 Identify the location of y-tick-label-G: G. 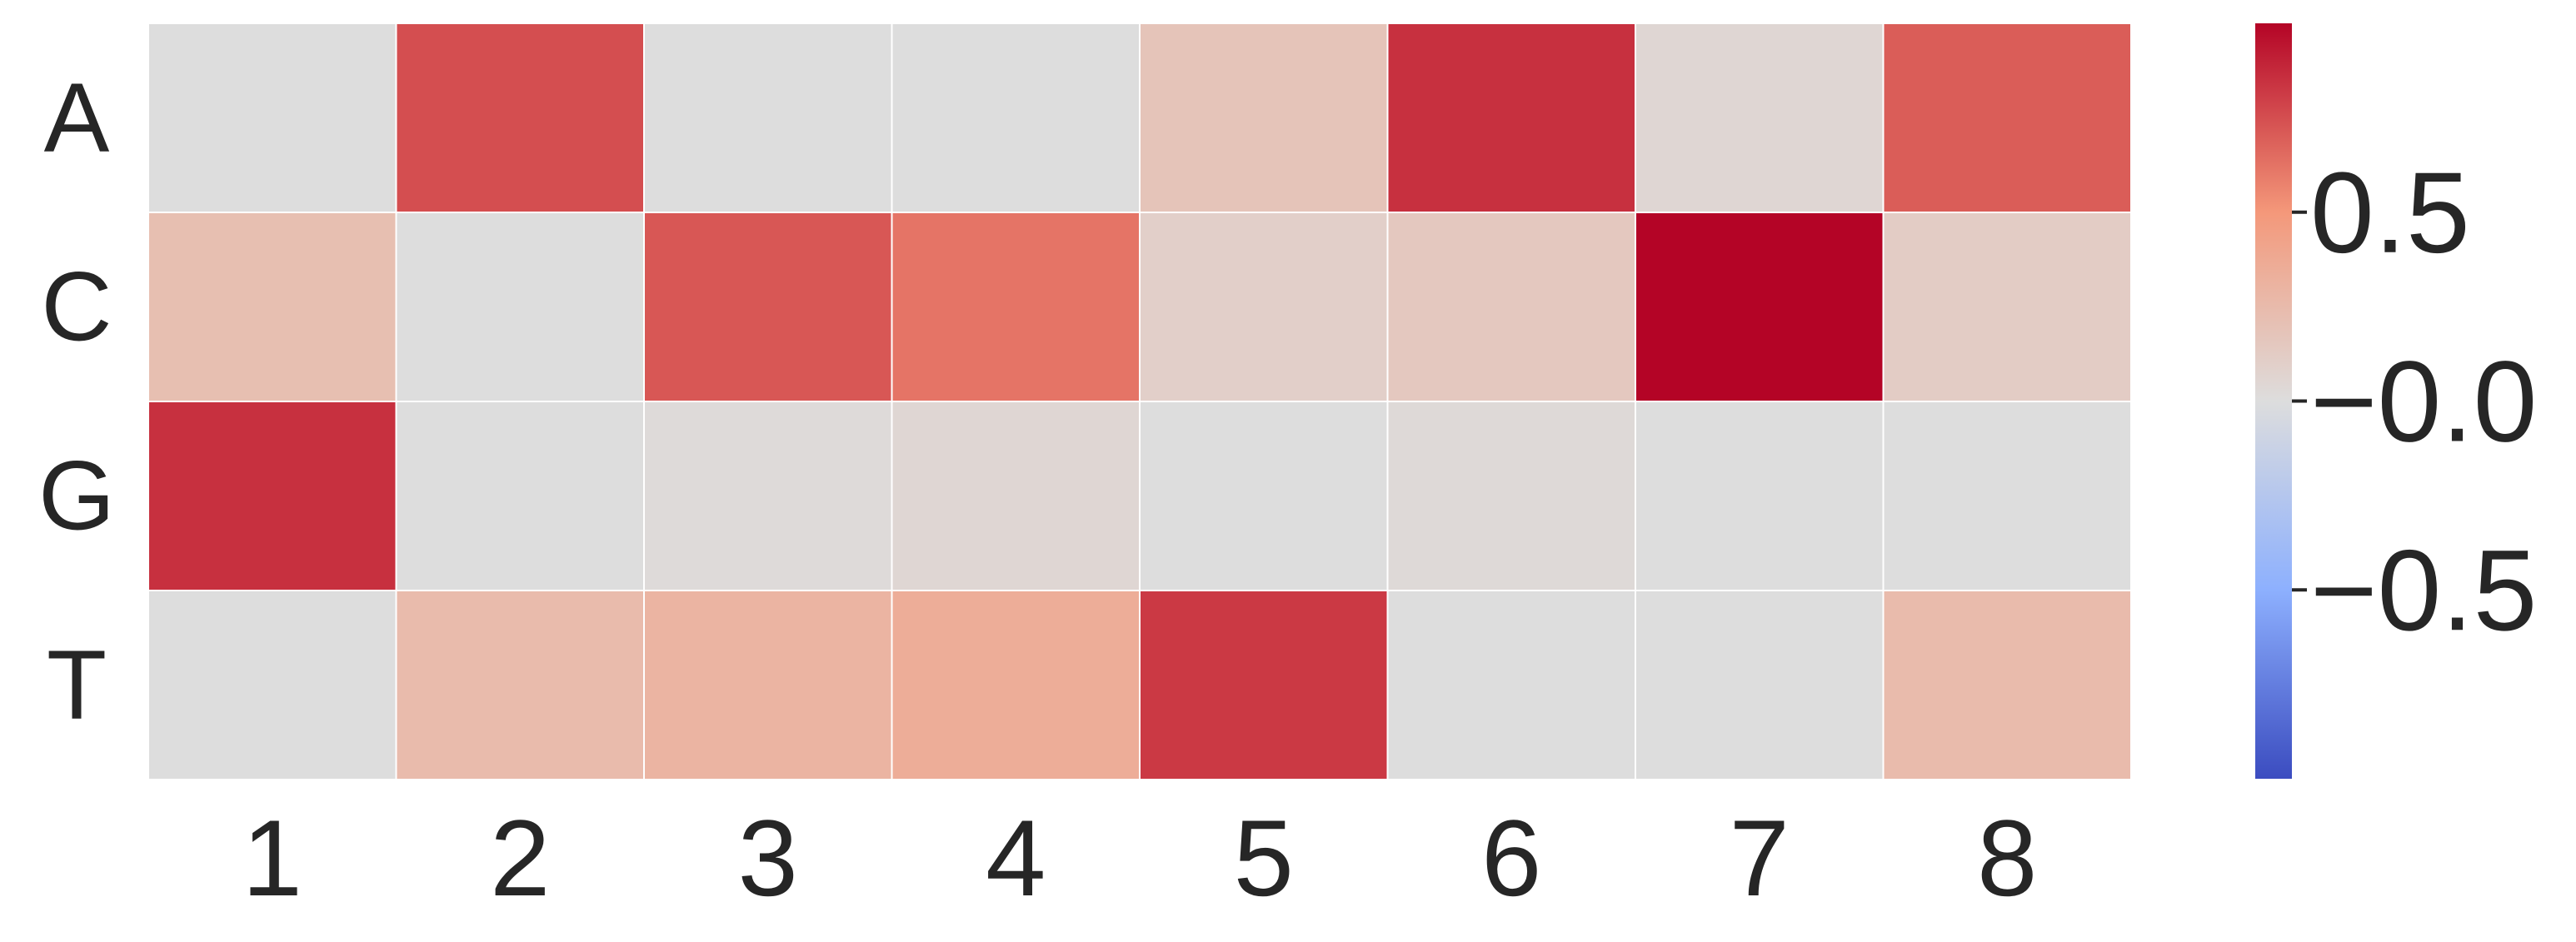
(76, 496).